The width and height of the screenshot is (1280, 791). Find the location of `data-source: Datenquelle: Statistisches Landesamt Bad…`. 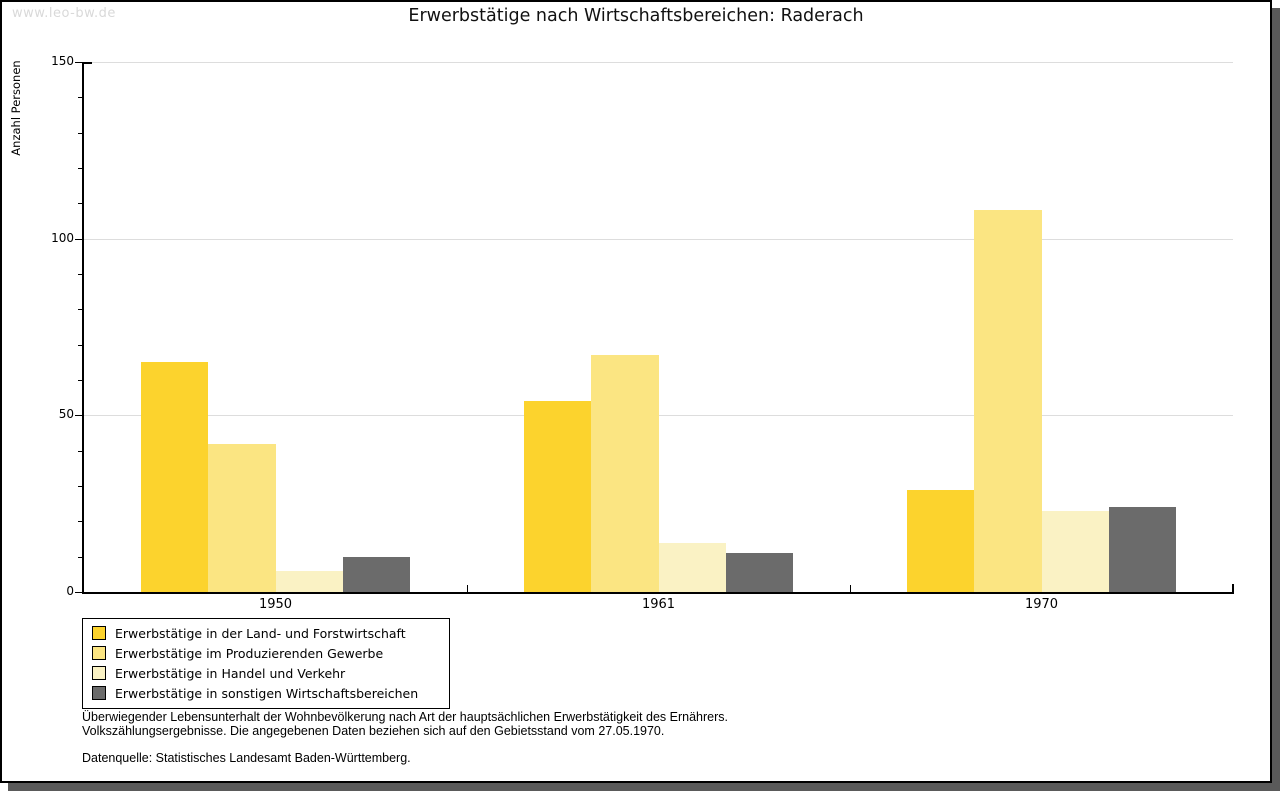

data-source: Datenquelle: Statistisches Landesamt Bad… is located at coordinates (246, 758).